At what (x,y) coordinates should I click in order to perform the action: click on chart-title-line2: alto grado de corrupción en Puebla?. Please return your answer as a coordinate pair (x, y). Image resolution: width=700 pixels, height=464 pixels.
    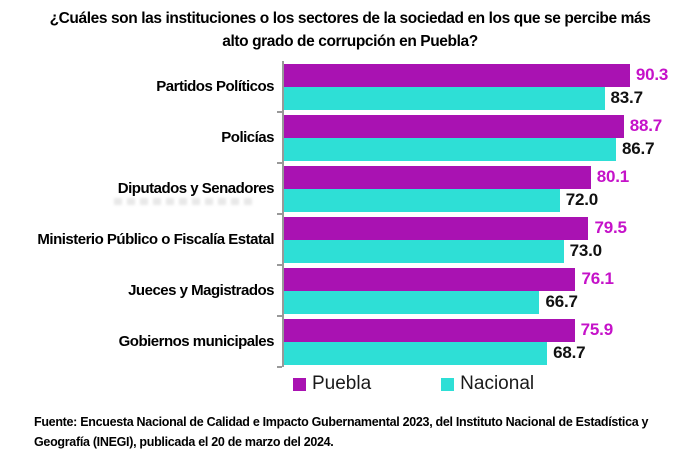
    Looking at the image, I should click on (350, 42).